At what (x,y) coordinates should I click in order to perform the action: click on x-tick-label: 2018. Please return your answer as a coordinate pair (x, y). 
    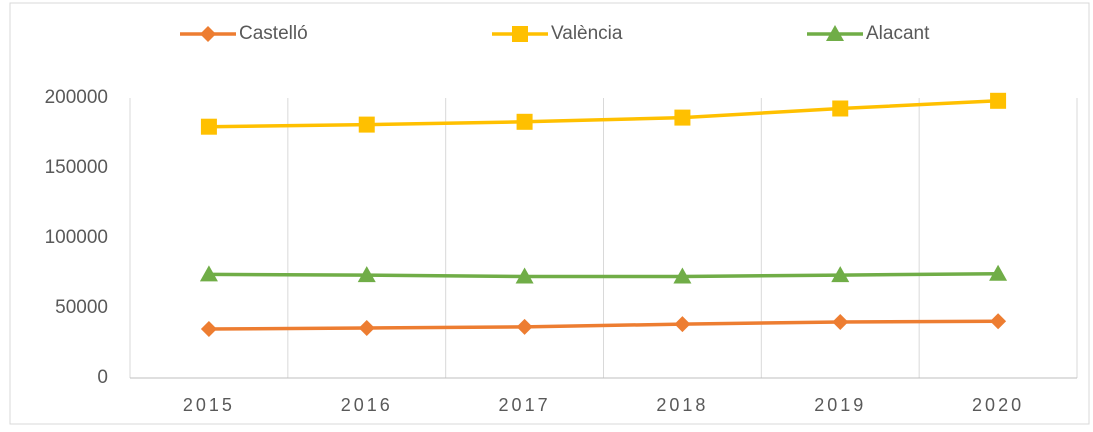
    Looking at the image, I should click on (682, 405).